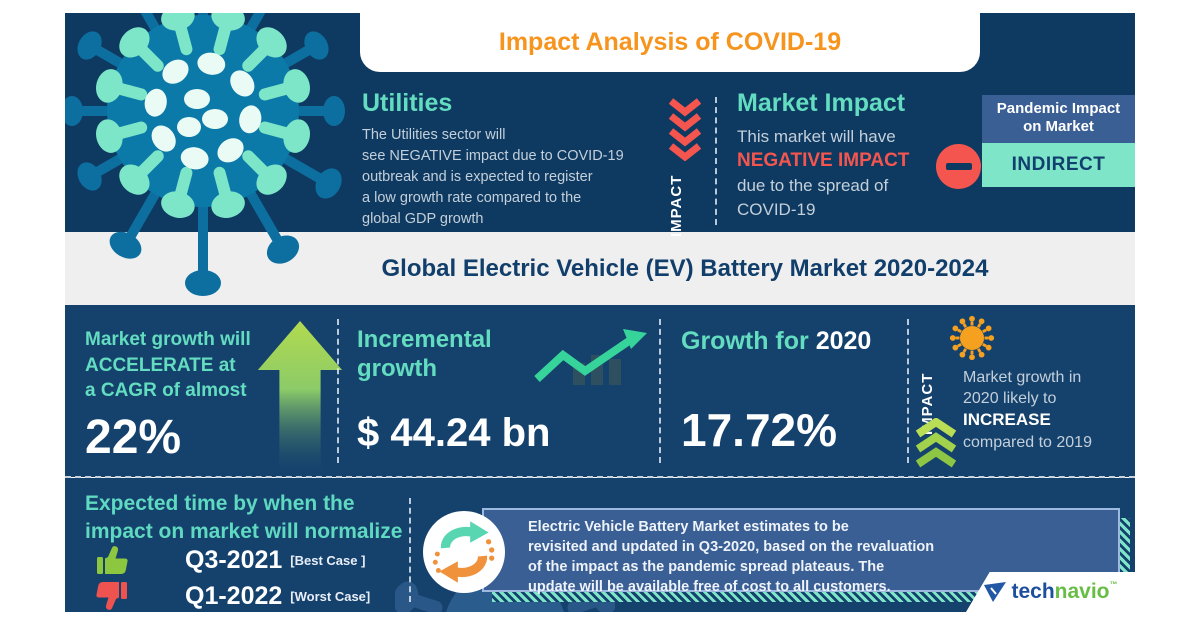 The height and width of the screenshot is (627, 1200). Describe the element at coordinates (823, 161) in the screenshot. I see `negative-impact-text: NEGATIVE IMPACT` at that location.